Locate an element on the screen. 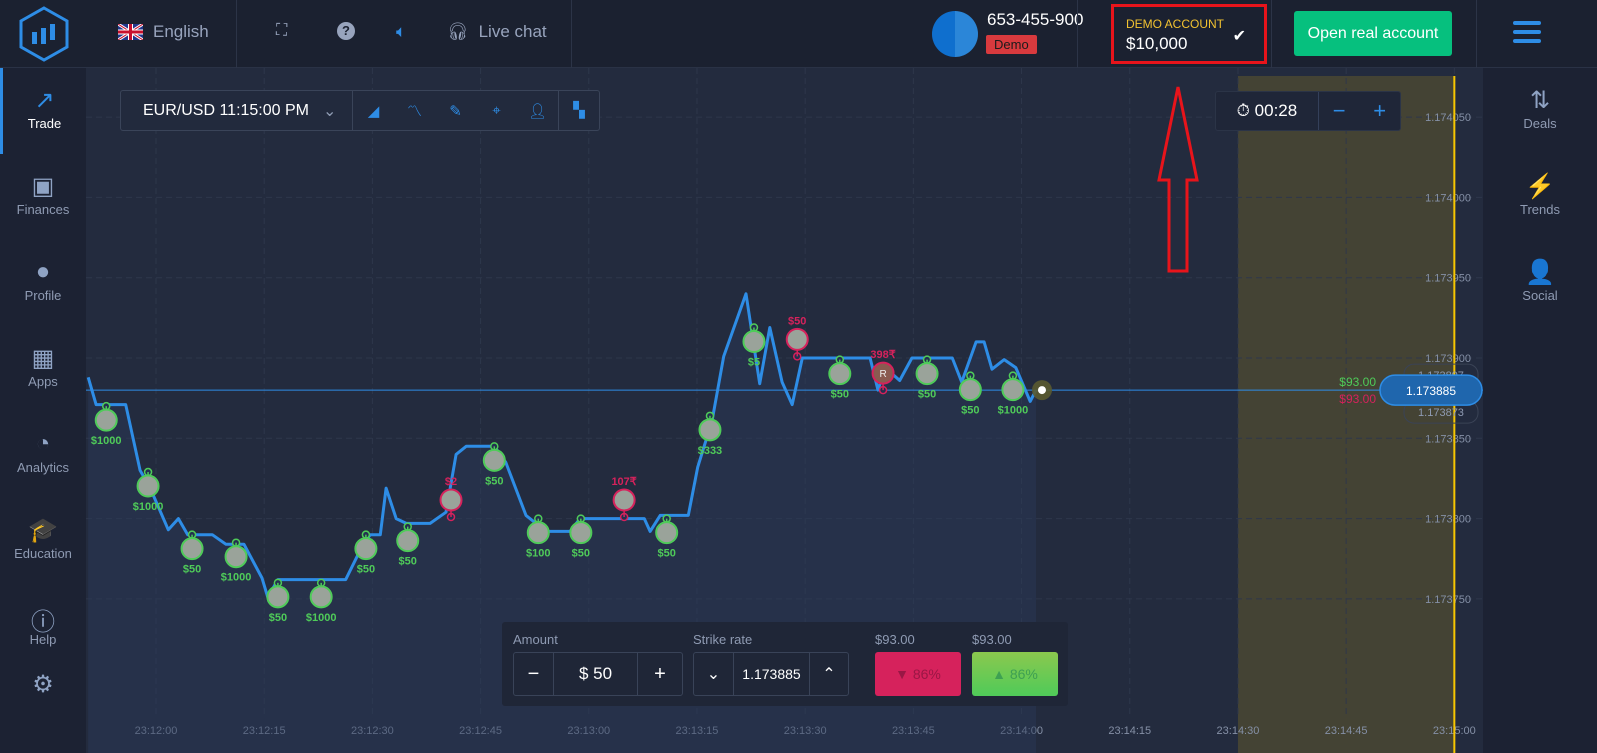  menu-icon is located at coordinates (1527, 34).